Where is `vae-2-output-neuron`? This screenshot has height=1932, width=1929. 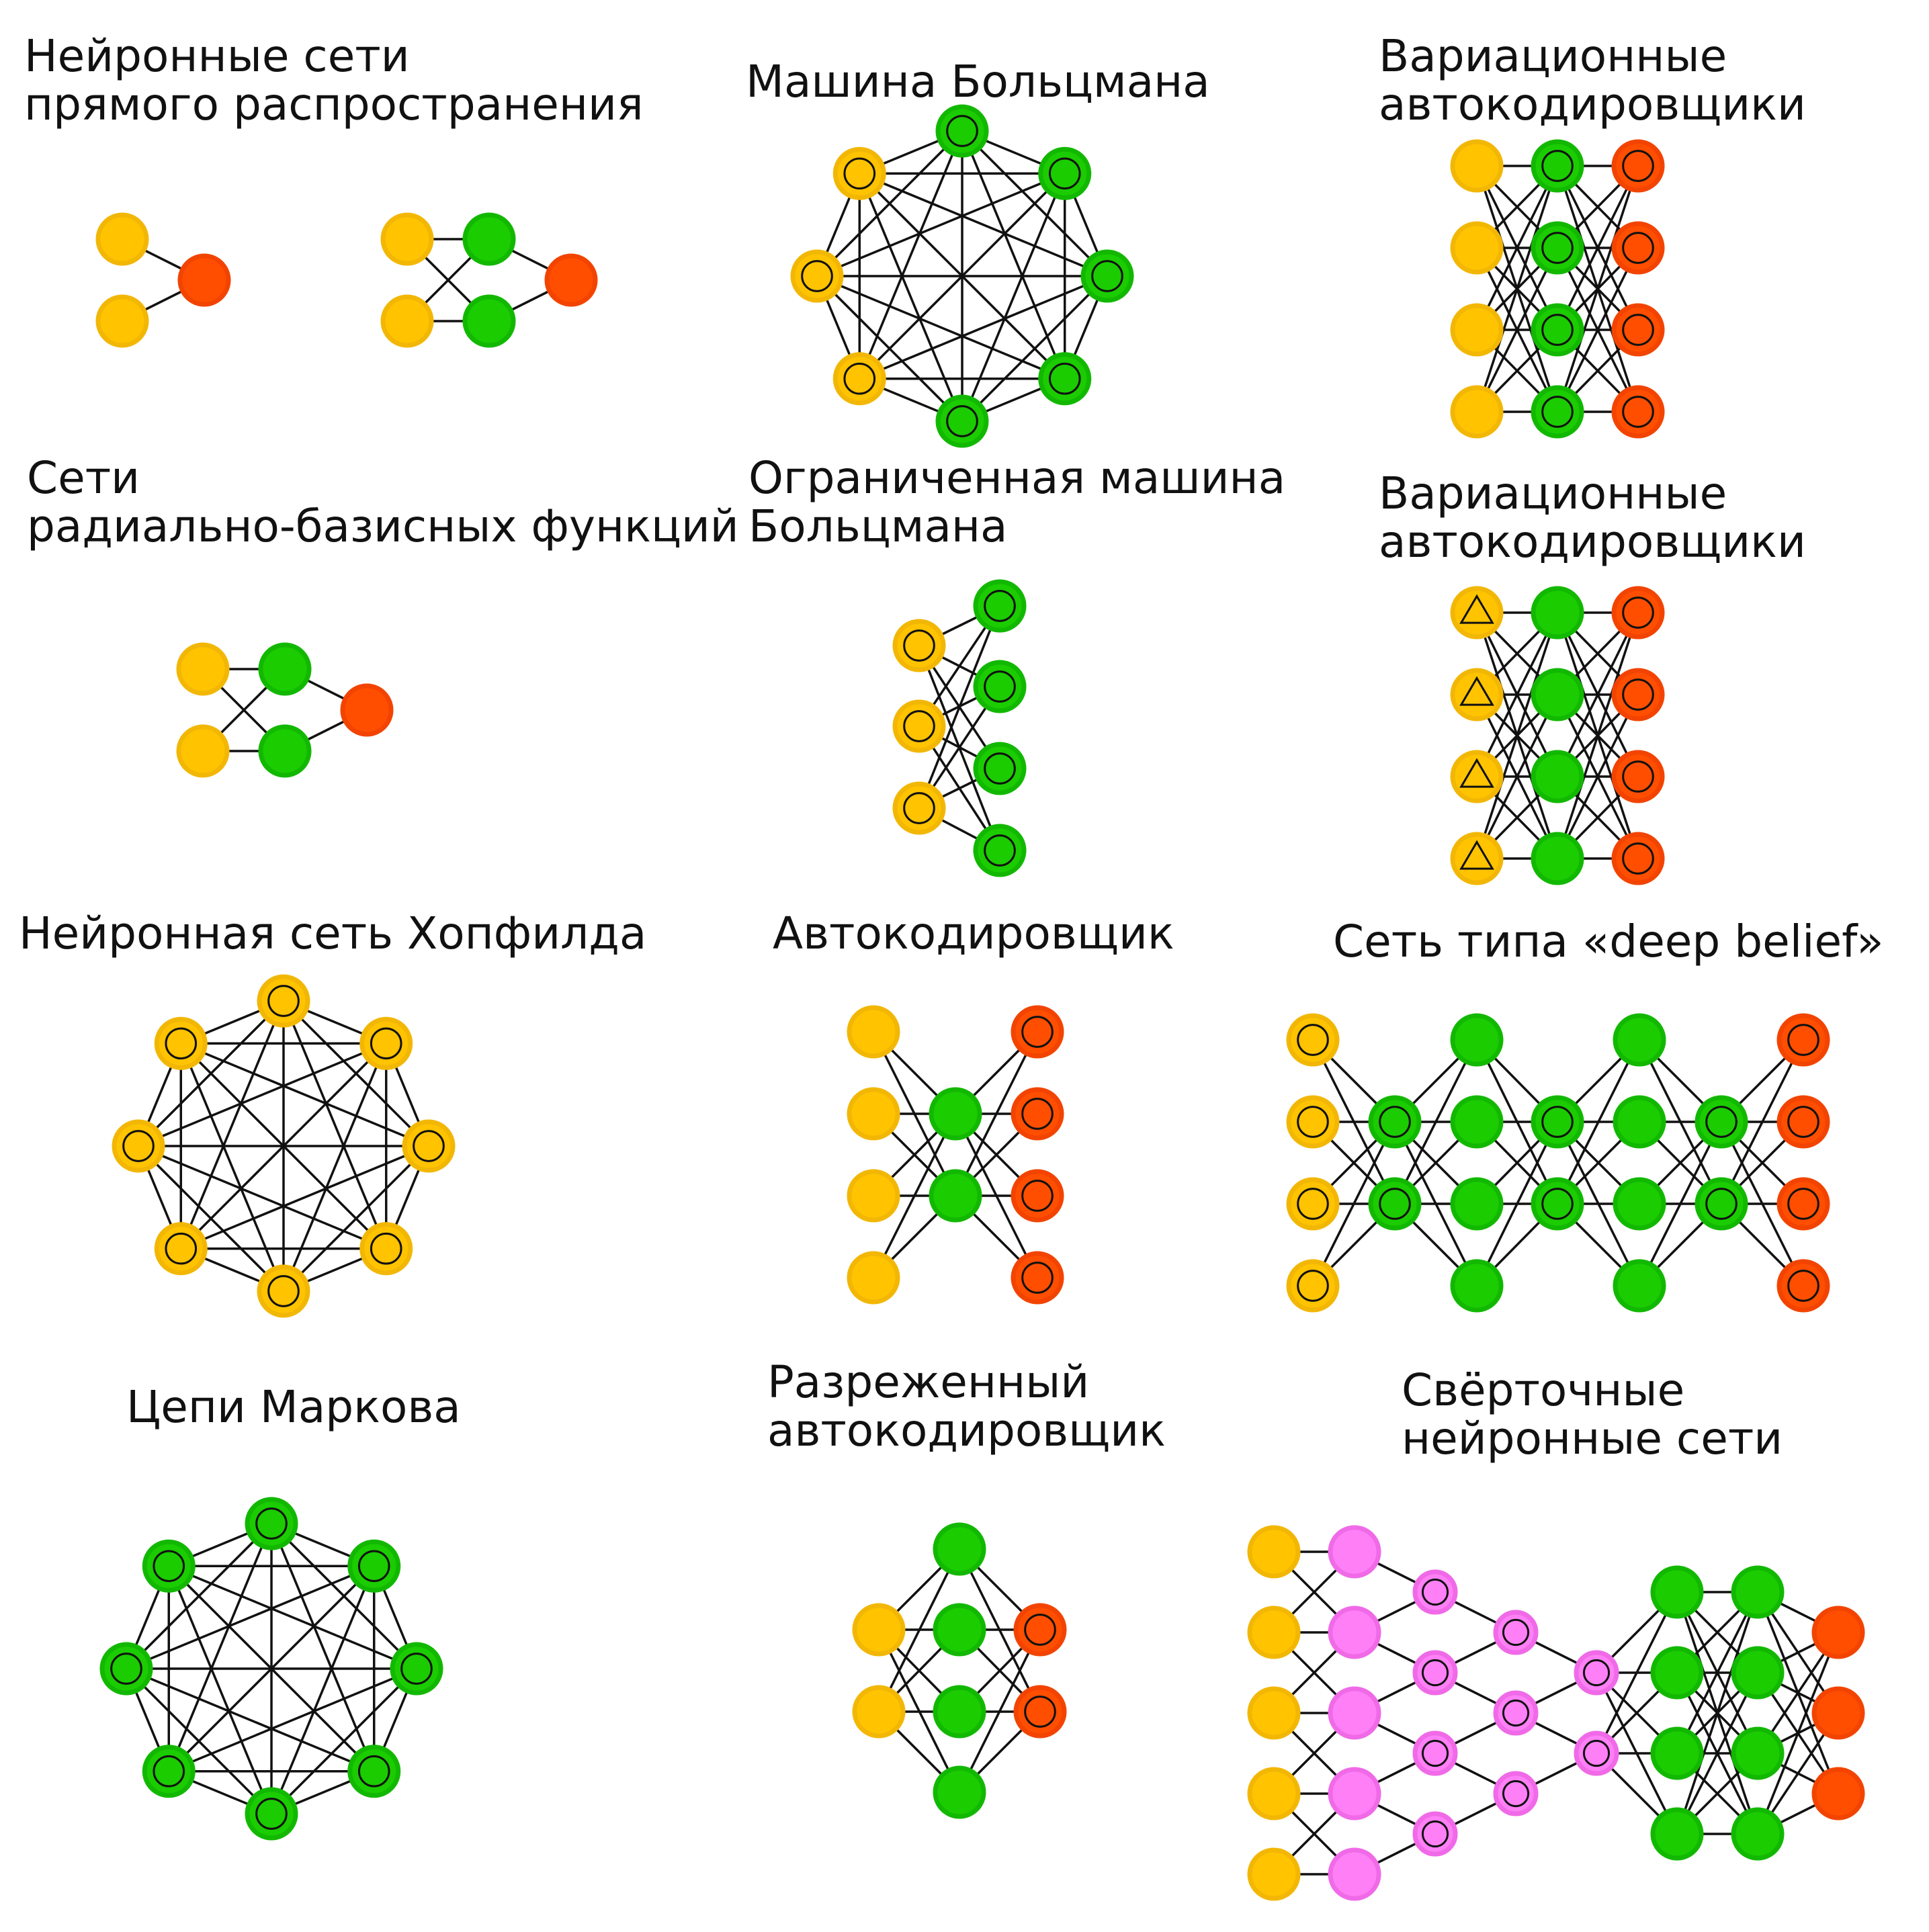
vae-2-output-neuron is located at coordinates (1638, 777).